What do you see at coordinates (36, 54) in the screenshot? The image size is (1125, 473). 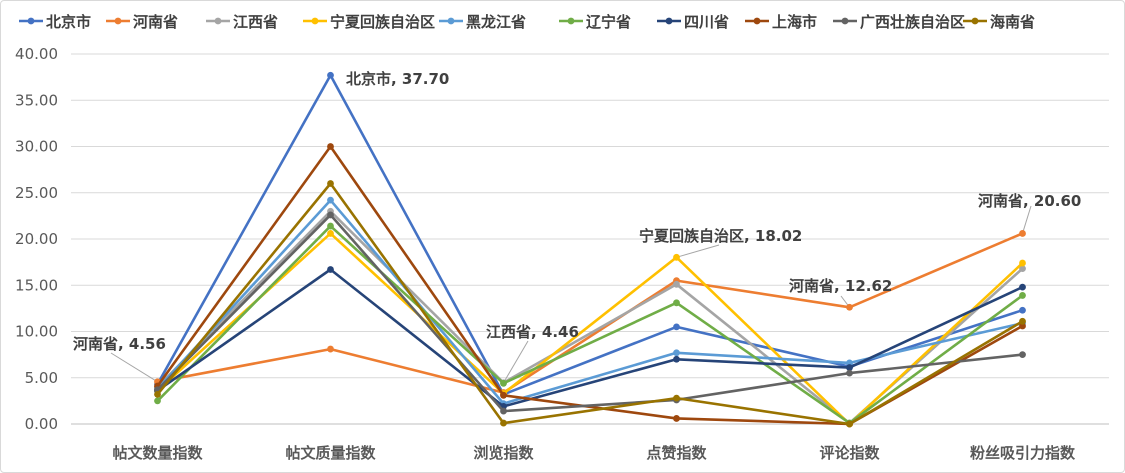 I see `y-tick-label: 40.00` at bounding box center [36, 54].